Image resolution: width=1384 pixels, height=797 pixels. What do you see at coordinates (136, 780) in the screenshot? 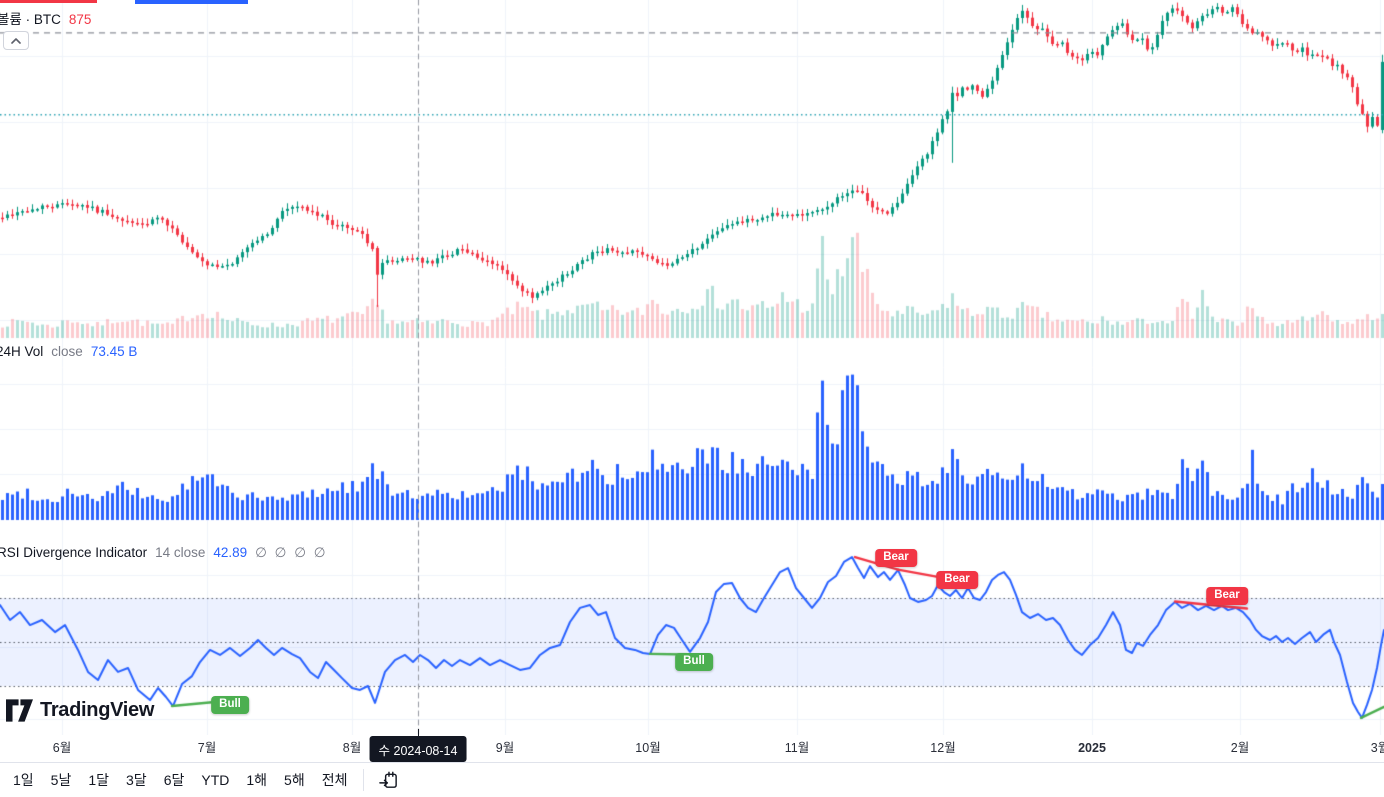
I see `range-button-3달: 3달` at bounding box center [136, 780].